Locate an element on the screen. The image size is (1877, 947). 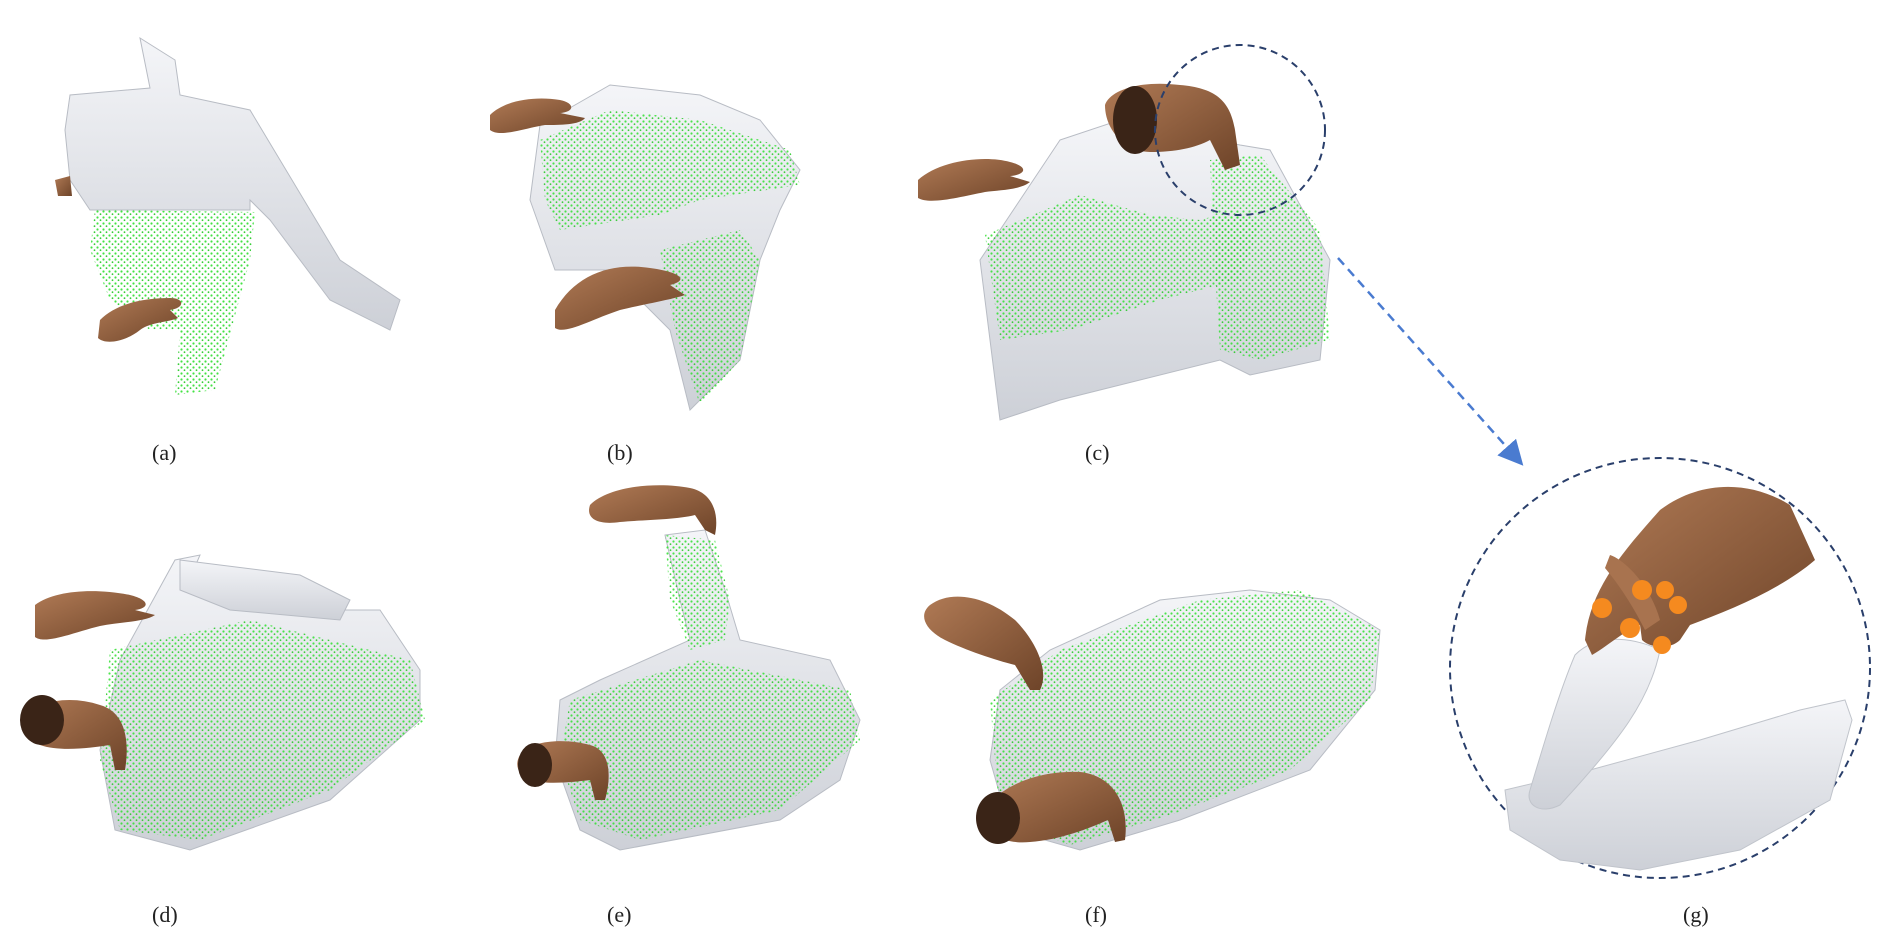
panel-label-d: (d) is located at coordinates (165, 914).